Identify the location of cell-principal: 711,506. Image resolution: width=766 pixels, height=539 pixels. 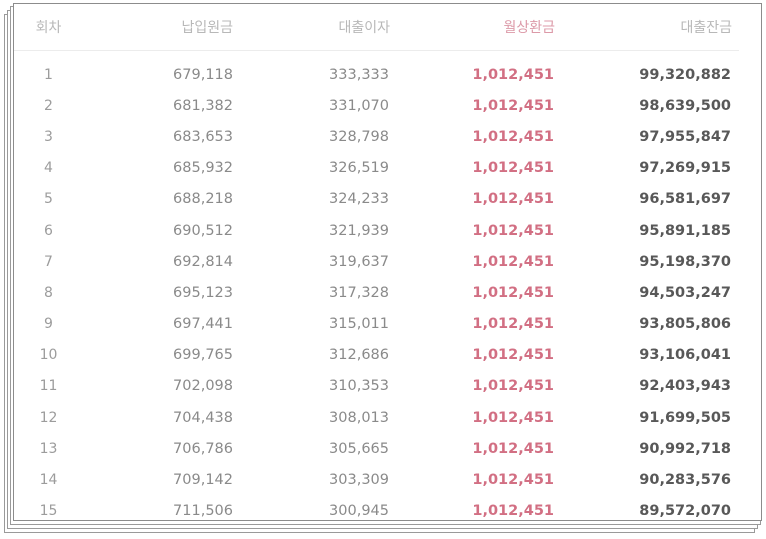
(203, 511).